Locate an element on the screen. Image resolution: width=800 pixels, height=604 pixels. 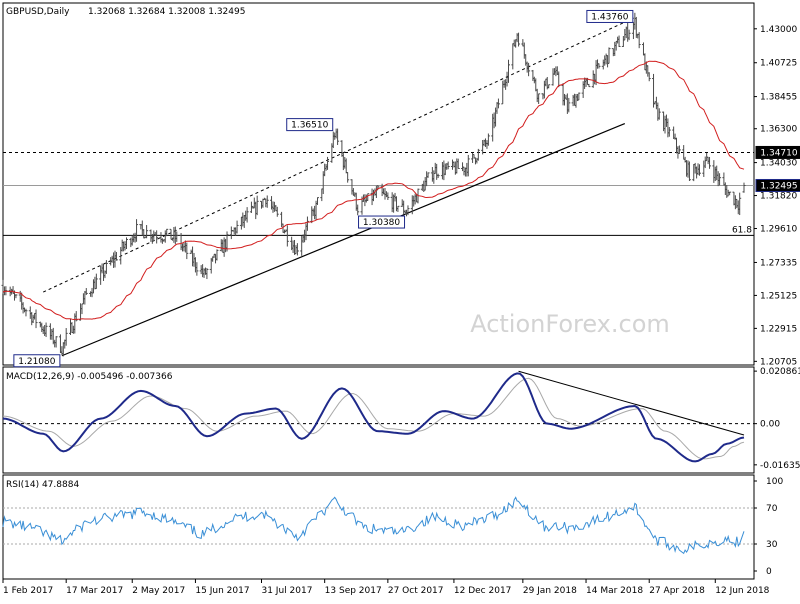
macd-tick-label: 0.00 is located at coordinates (770, 425).